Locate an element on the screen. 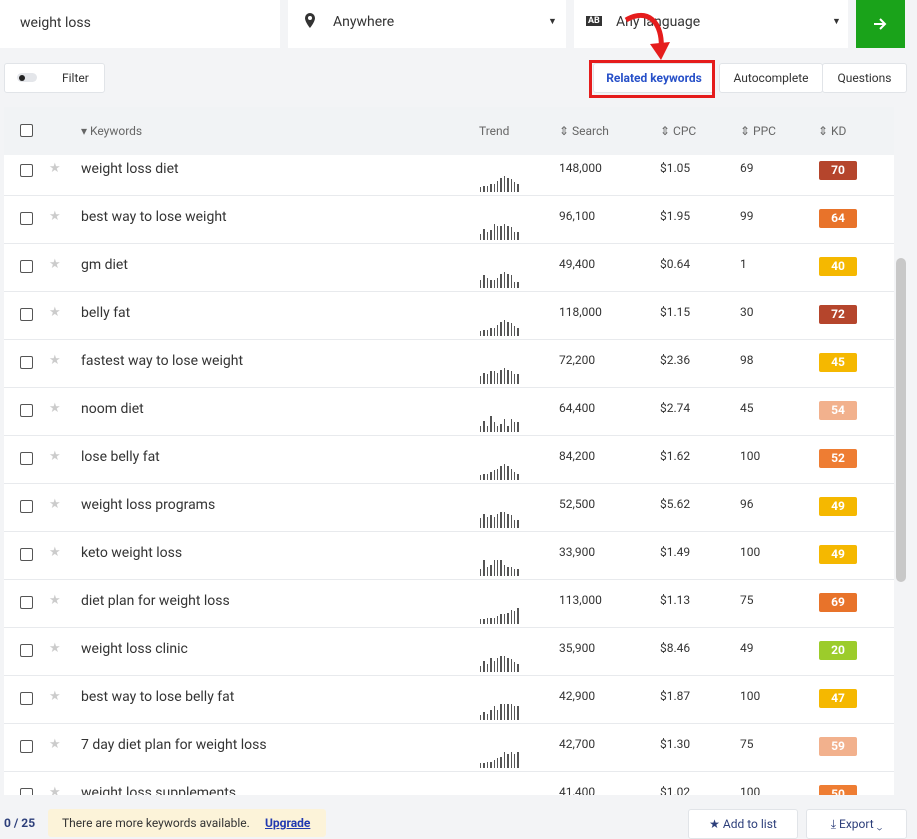 This screenshot has height=839, width=917. export-button: ⤓ Export ⌄ is located at coordinates (856, 824).